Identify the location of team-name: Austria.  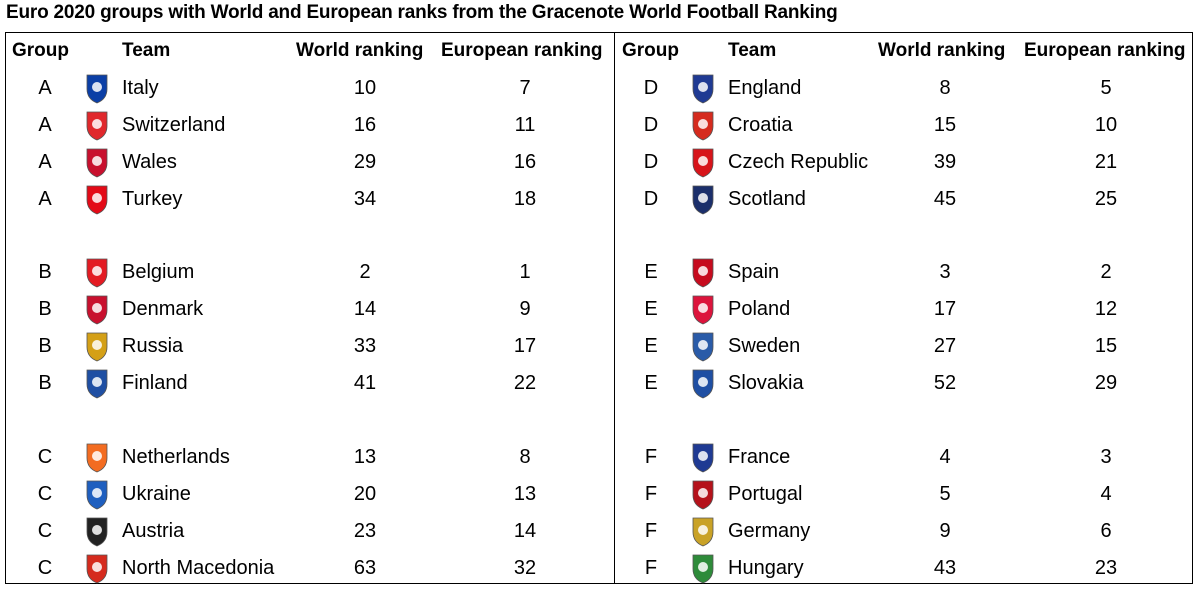
(153, 531).